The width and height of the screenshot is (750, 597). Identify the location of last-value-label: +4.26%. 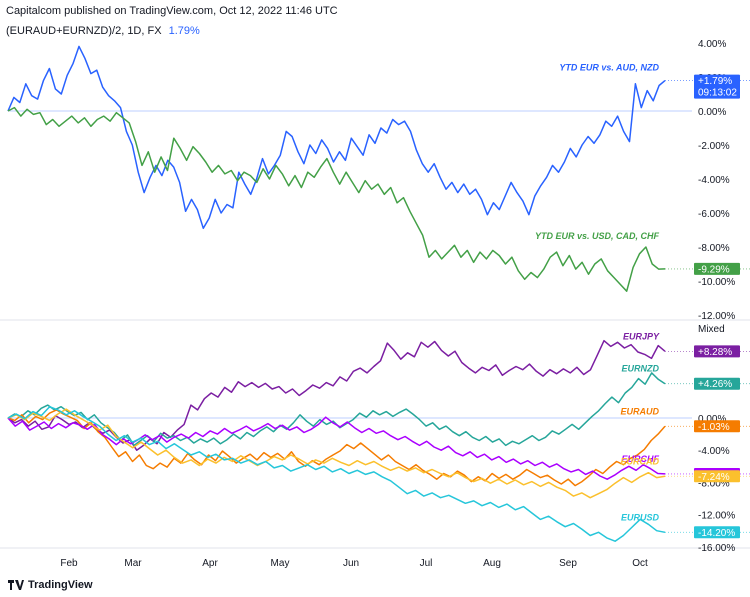
(715, 384).